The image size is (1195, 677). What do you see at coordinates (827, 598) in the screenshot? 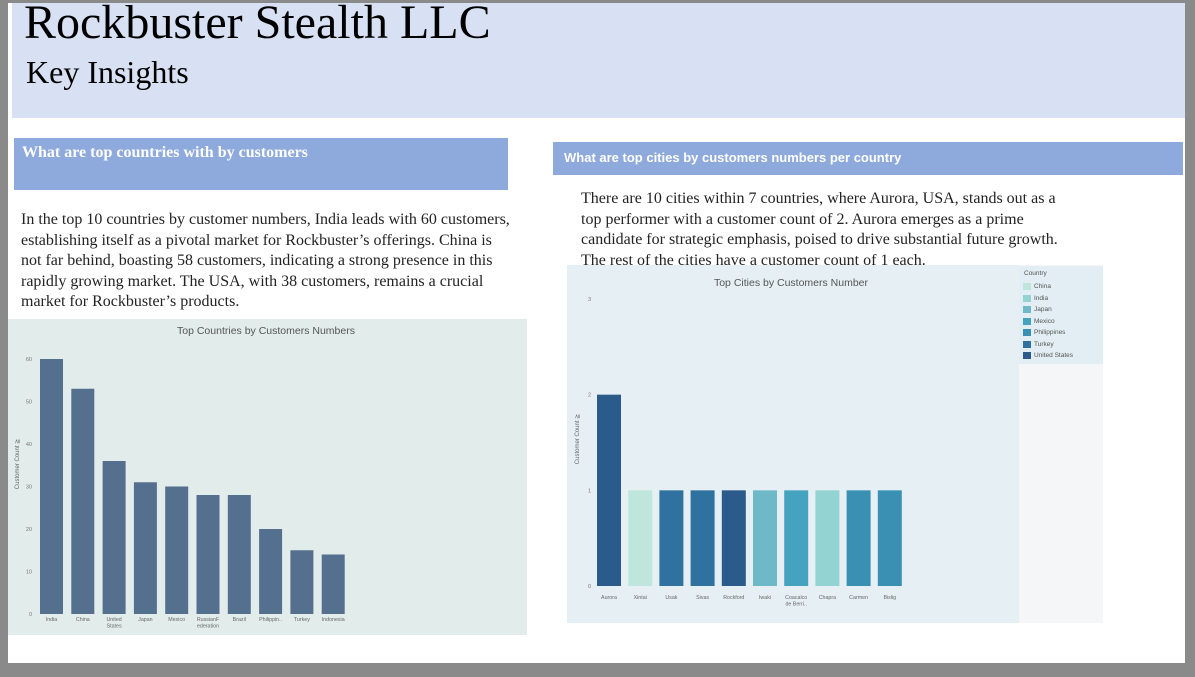
I see `x-tick-label: Chapra` at bounding box center [827, 598].